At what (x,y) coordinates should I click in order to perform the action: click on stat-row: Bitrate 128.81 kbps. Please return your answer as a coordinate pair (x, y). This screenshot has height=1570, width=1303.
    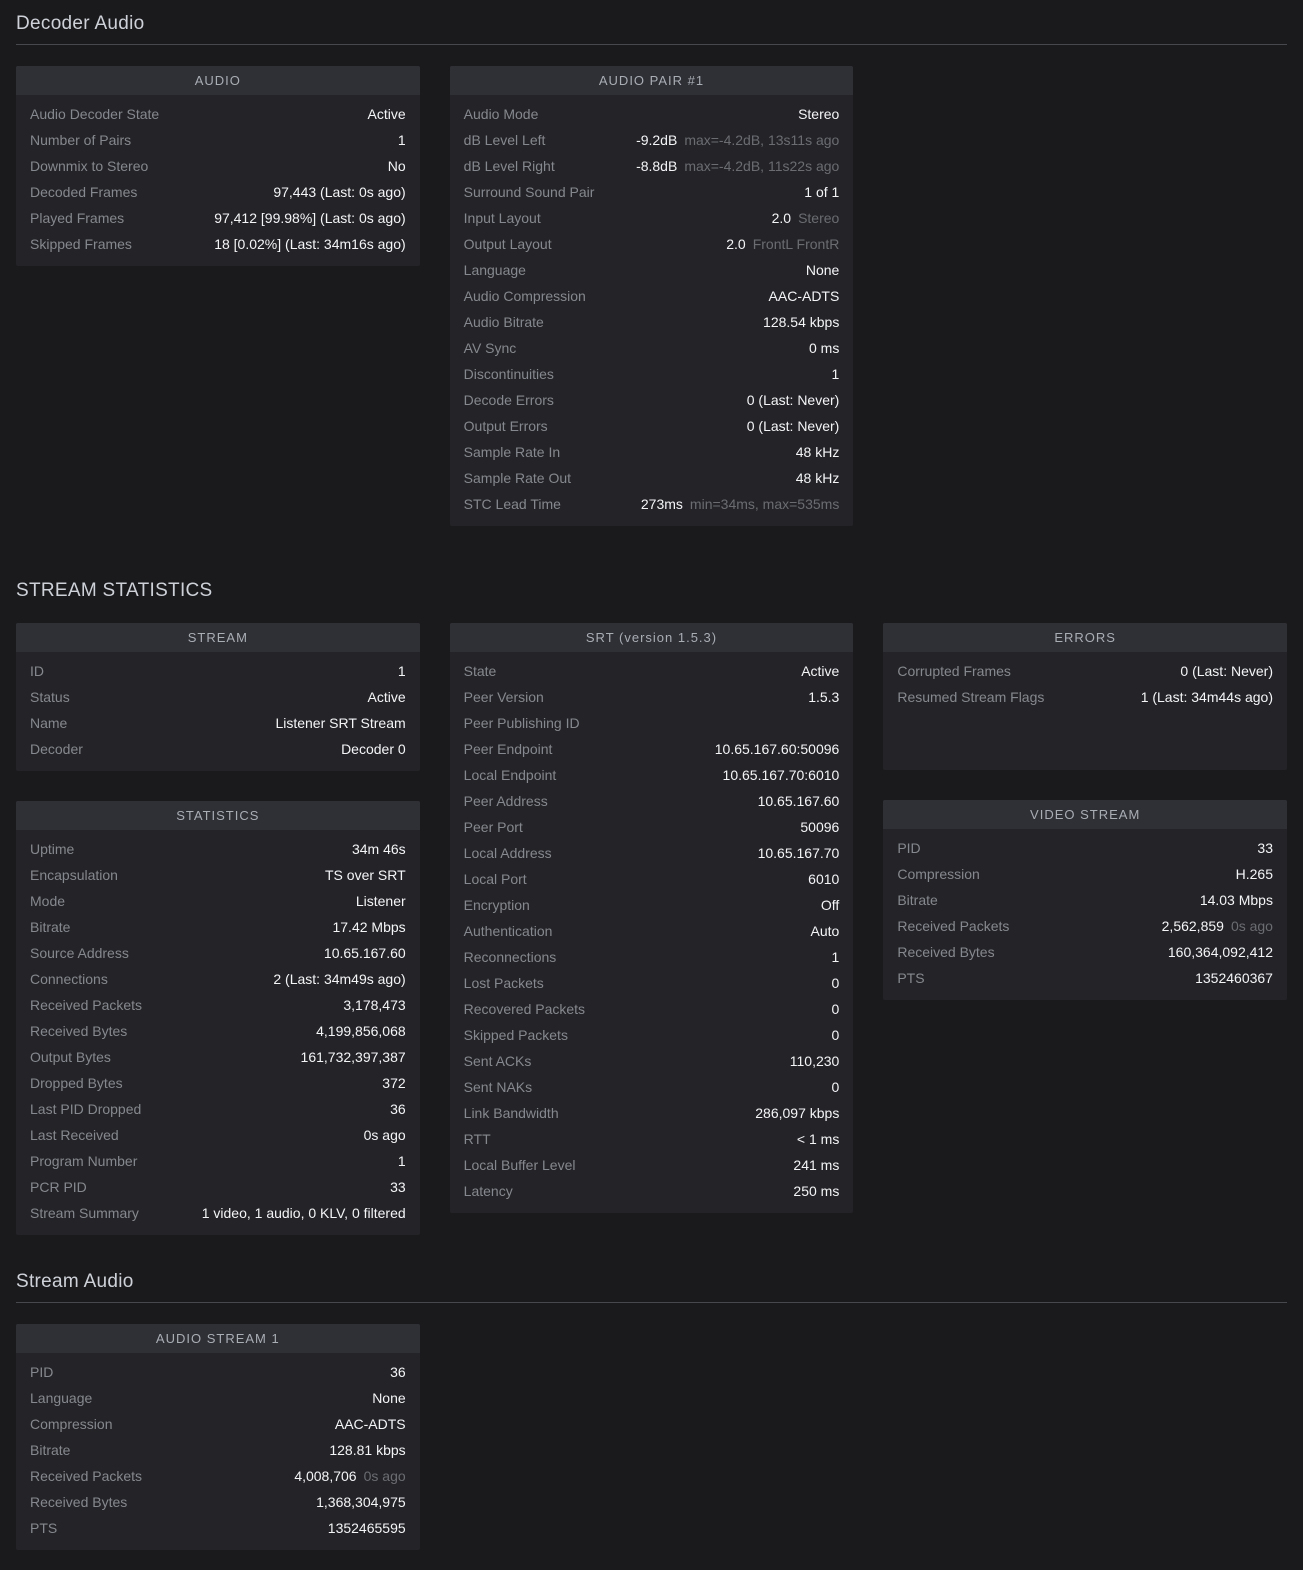
    Looking at the image, I should click on (218, 1450).